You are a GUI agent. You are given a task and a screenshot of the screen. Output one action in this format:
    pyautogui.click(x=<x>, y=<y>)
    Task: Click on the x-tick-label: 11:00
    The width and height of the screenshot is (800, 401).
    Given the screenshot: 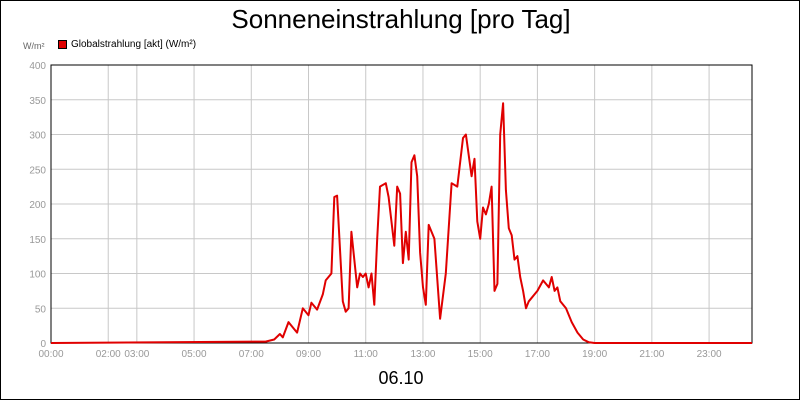 What is the action you would take?
    pyautogui.click(x=366, y=354)
    